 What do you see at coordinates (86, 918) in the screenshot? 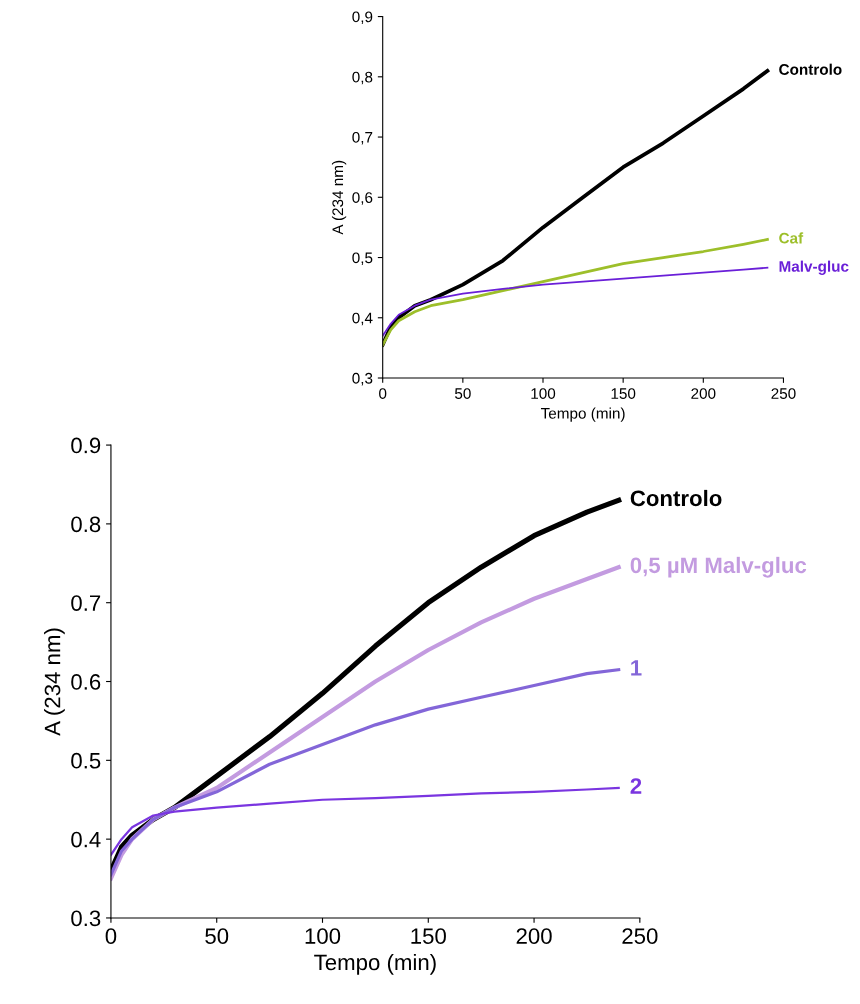
I see `y-tick-label: 0.3` at bounding box center [86, 918].